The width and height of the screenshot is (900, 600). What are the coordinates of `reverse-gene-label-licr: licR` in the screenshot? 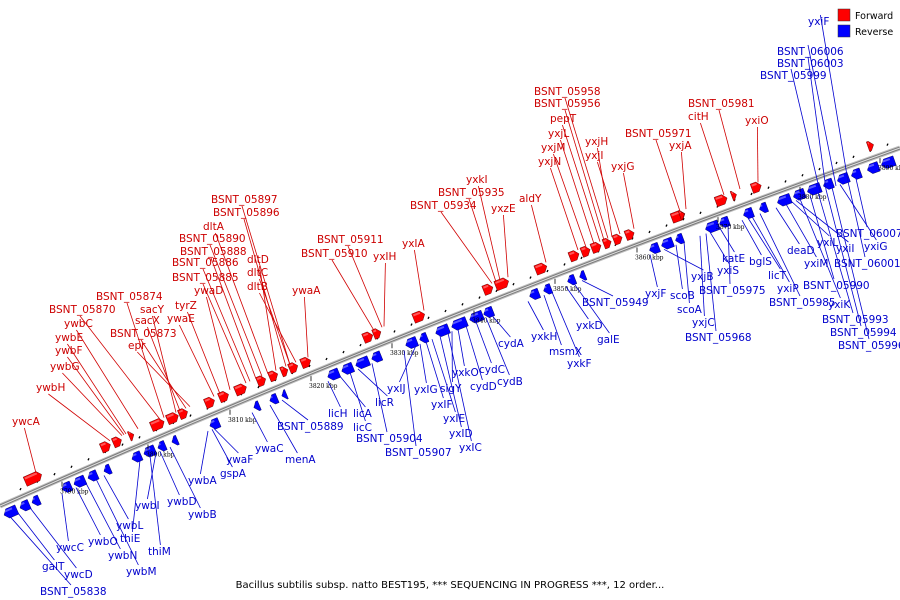 It's located at (384, 403).